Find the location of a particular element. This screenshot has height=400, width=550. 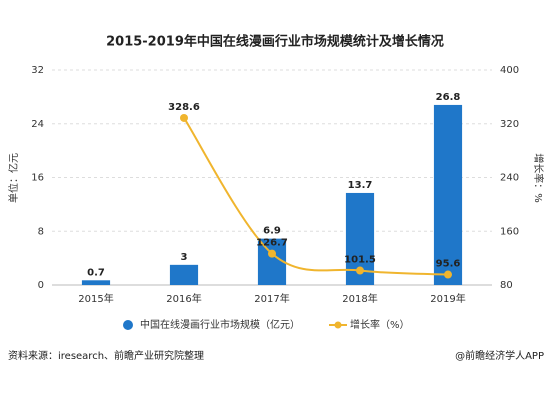

x-tick-label: 2015年 is located at coordinates (95, 298).